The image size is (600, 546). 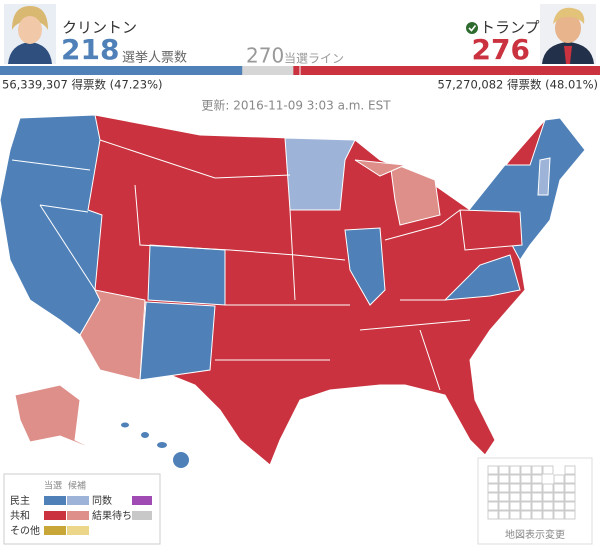 I want to click on legend-won: 当選, so click(x=53, y=486).